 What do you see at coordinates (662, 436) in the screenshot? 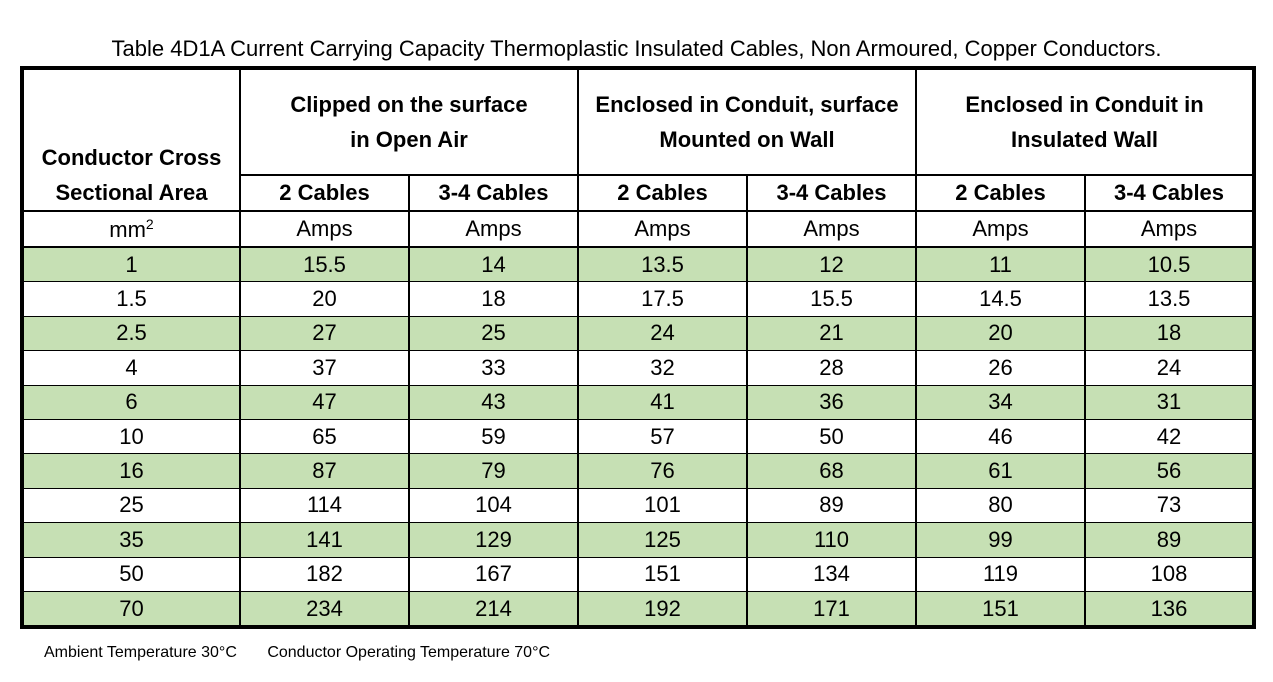
I see `amps-cell: 57` at bounding box center [662, 436].